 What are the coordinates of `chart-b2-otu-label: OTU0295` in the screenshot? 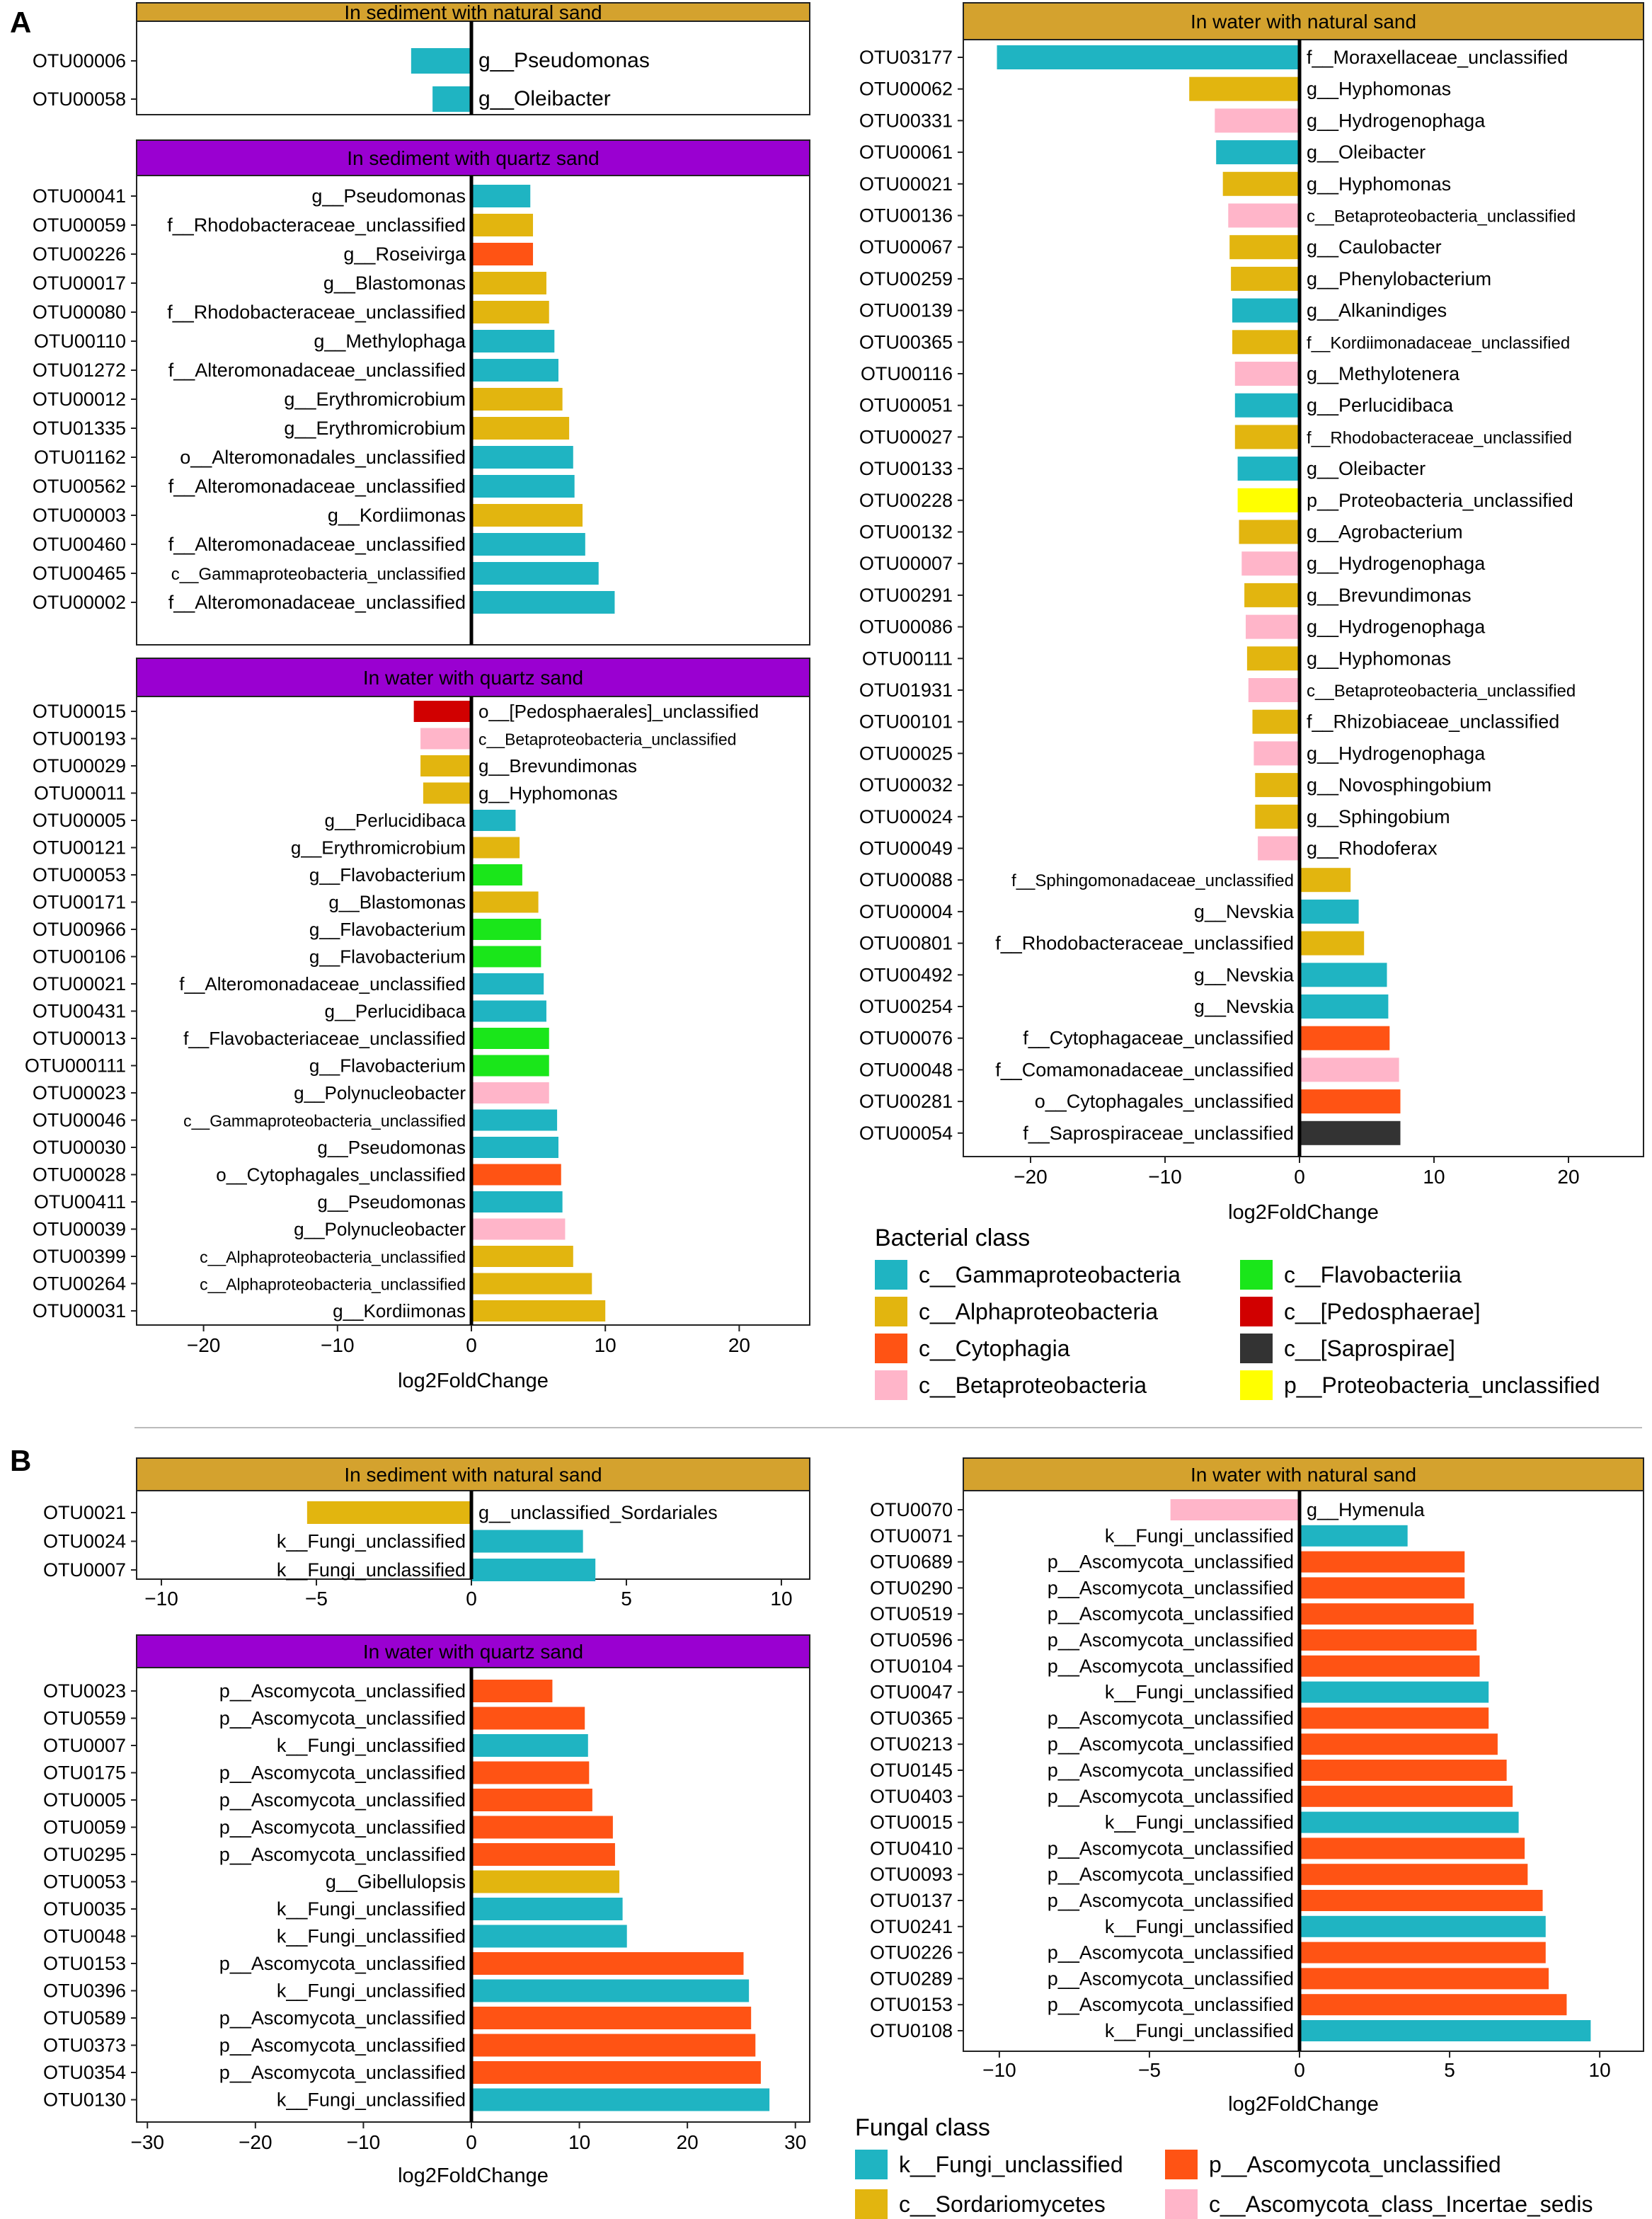 It's located at (84, 1854).